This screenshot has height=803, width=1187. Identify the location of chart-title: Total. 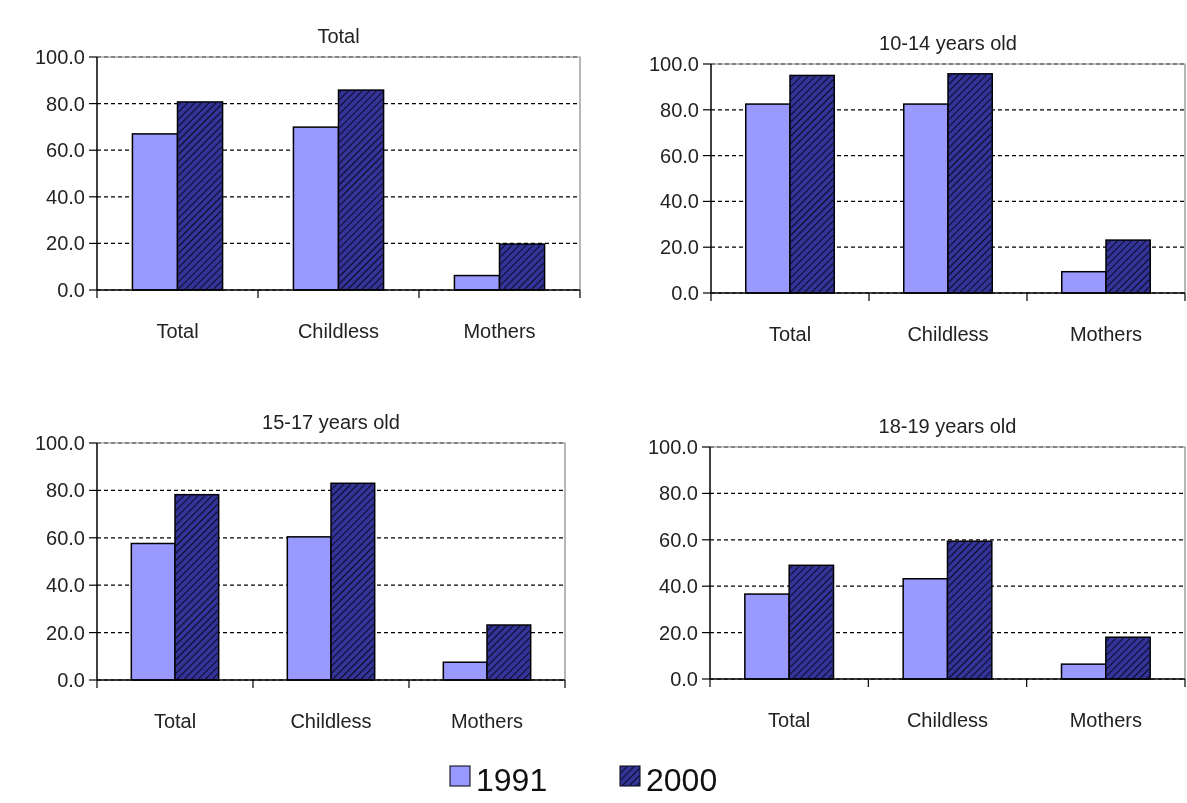
(338, 36).